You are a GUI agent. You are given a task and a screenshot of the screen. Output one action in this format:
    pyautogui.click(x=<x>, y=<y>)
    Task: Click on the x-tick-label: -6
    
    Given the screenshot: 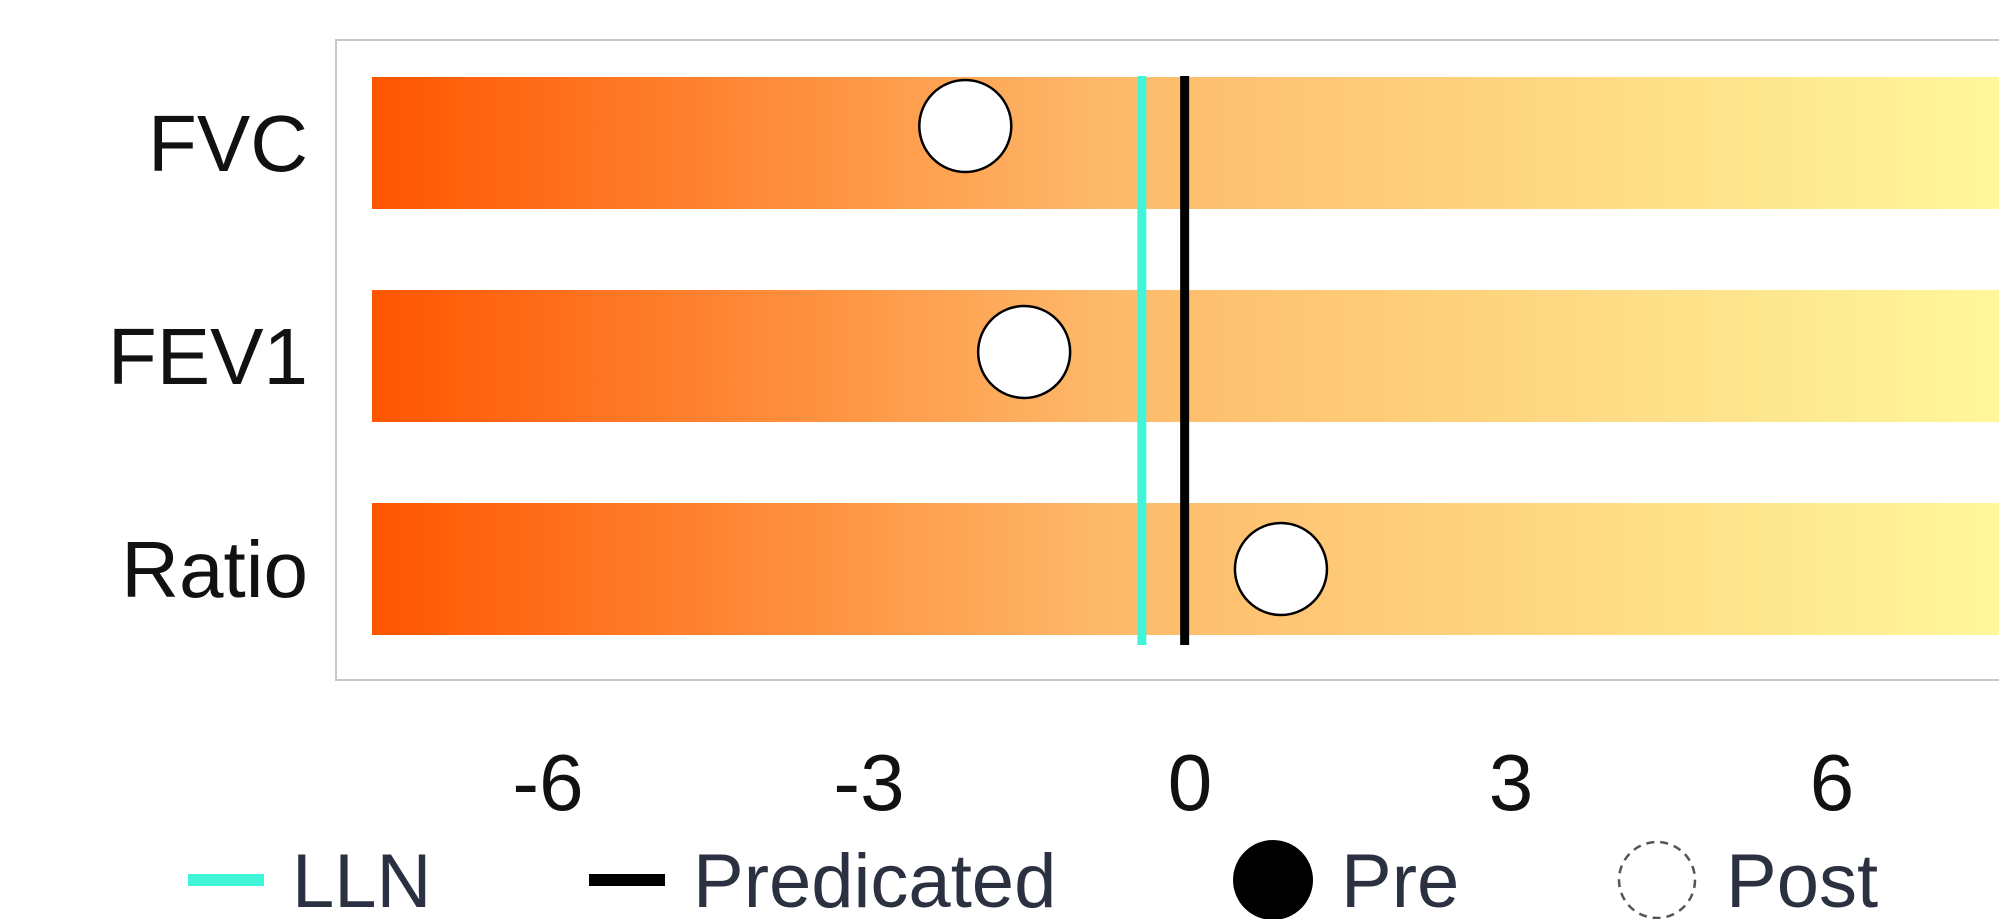 What is the action you would take?
    pyautogui.click(x=547, y=782)
    